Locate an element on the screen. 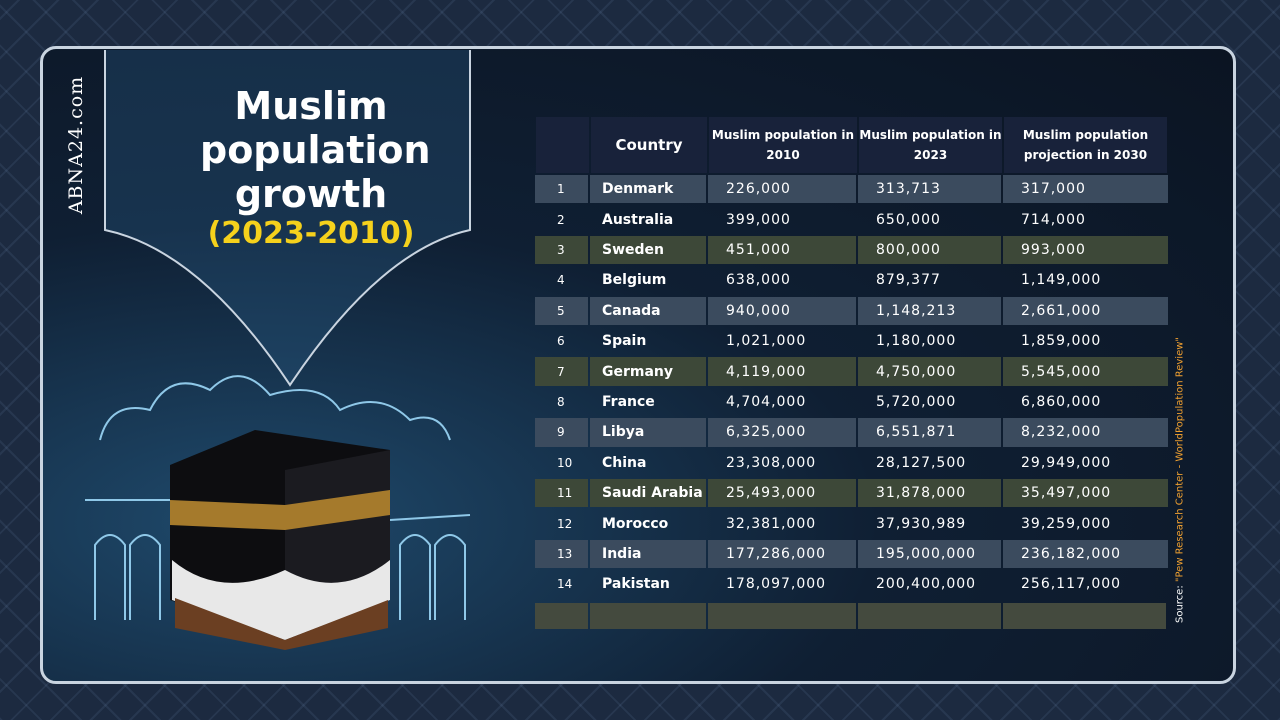 This screenshot has height=720, width=1280. population: 1,021,000 is located at coordinates (766, 341).